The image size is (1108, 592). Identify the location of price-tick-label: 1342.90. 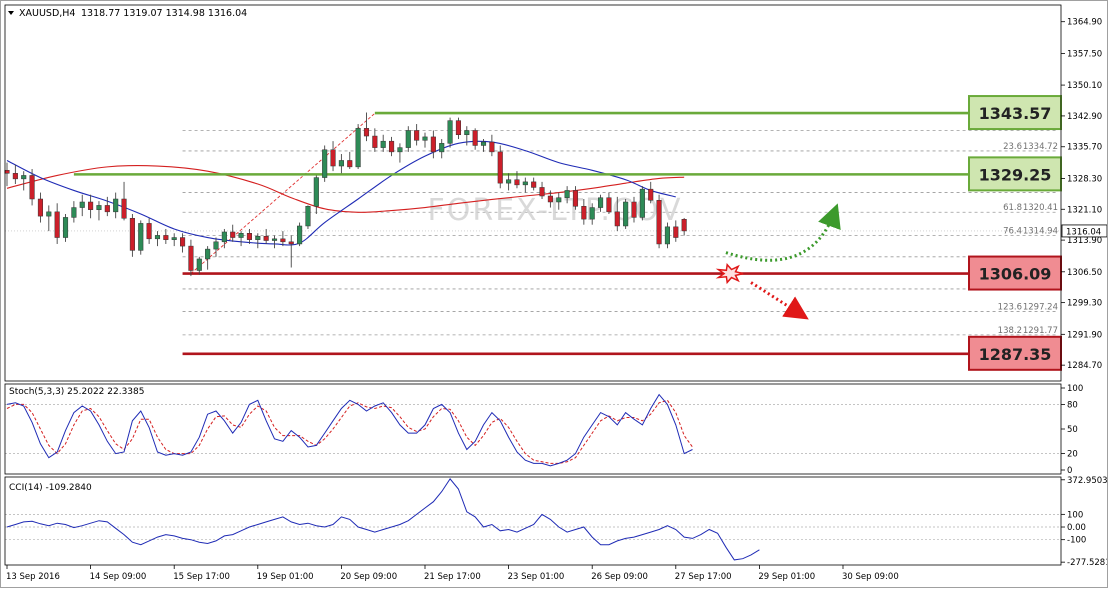
(1084, 117).